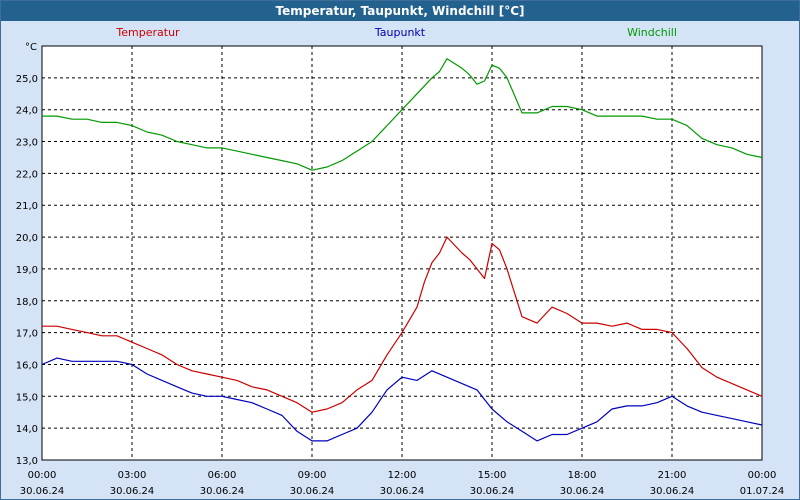  I want to click on x-tick-time-label: 21:00, so click(672, 475).